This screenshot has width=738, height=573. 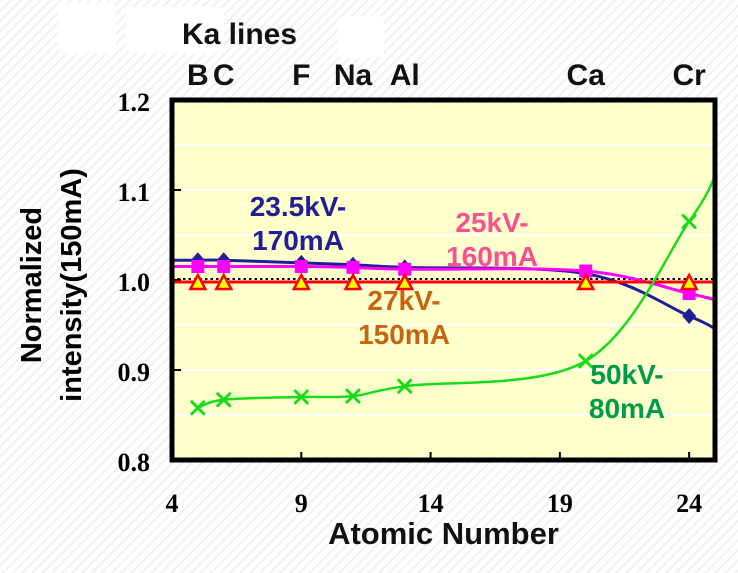 What do you see at coordinates (689, 503) in the screenshot?
I see `x-tick-label: 24` at bounding box center [689, 503].